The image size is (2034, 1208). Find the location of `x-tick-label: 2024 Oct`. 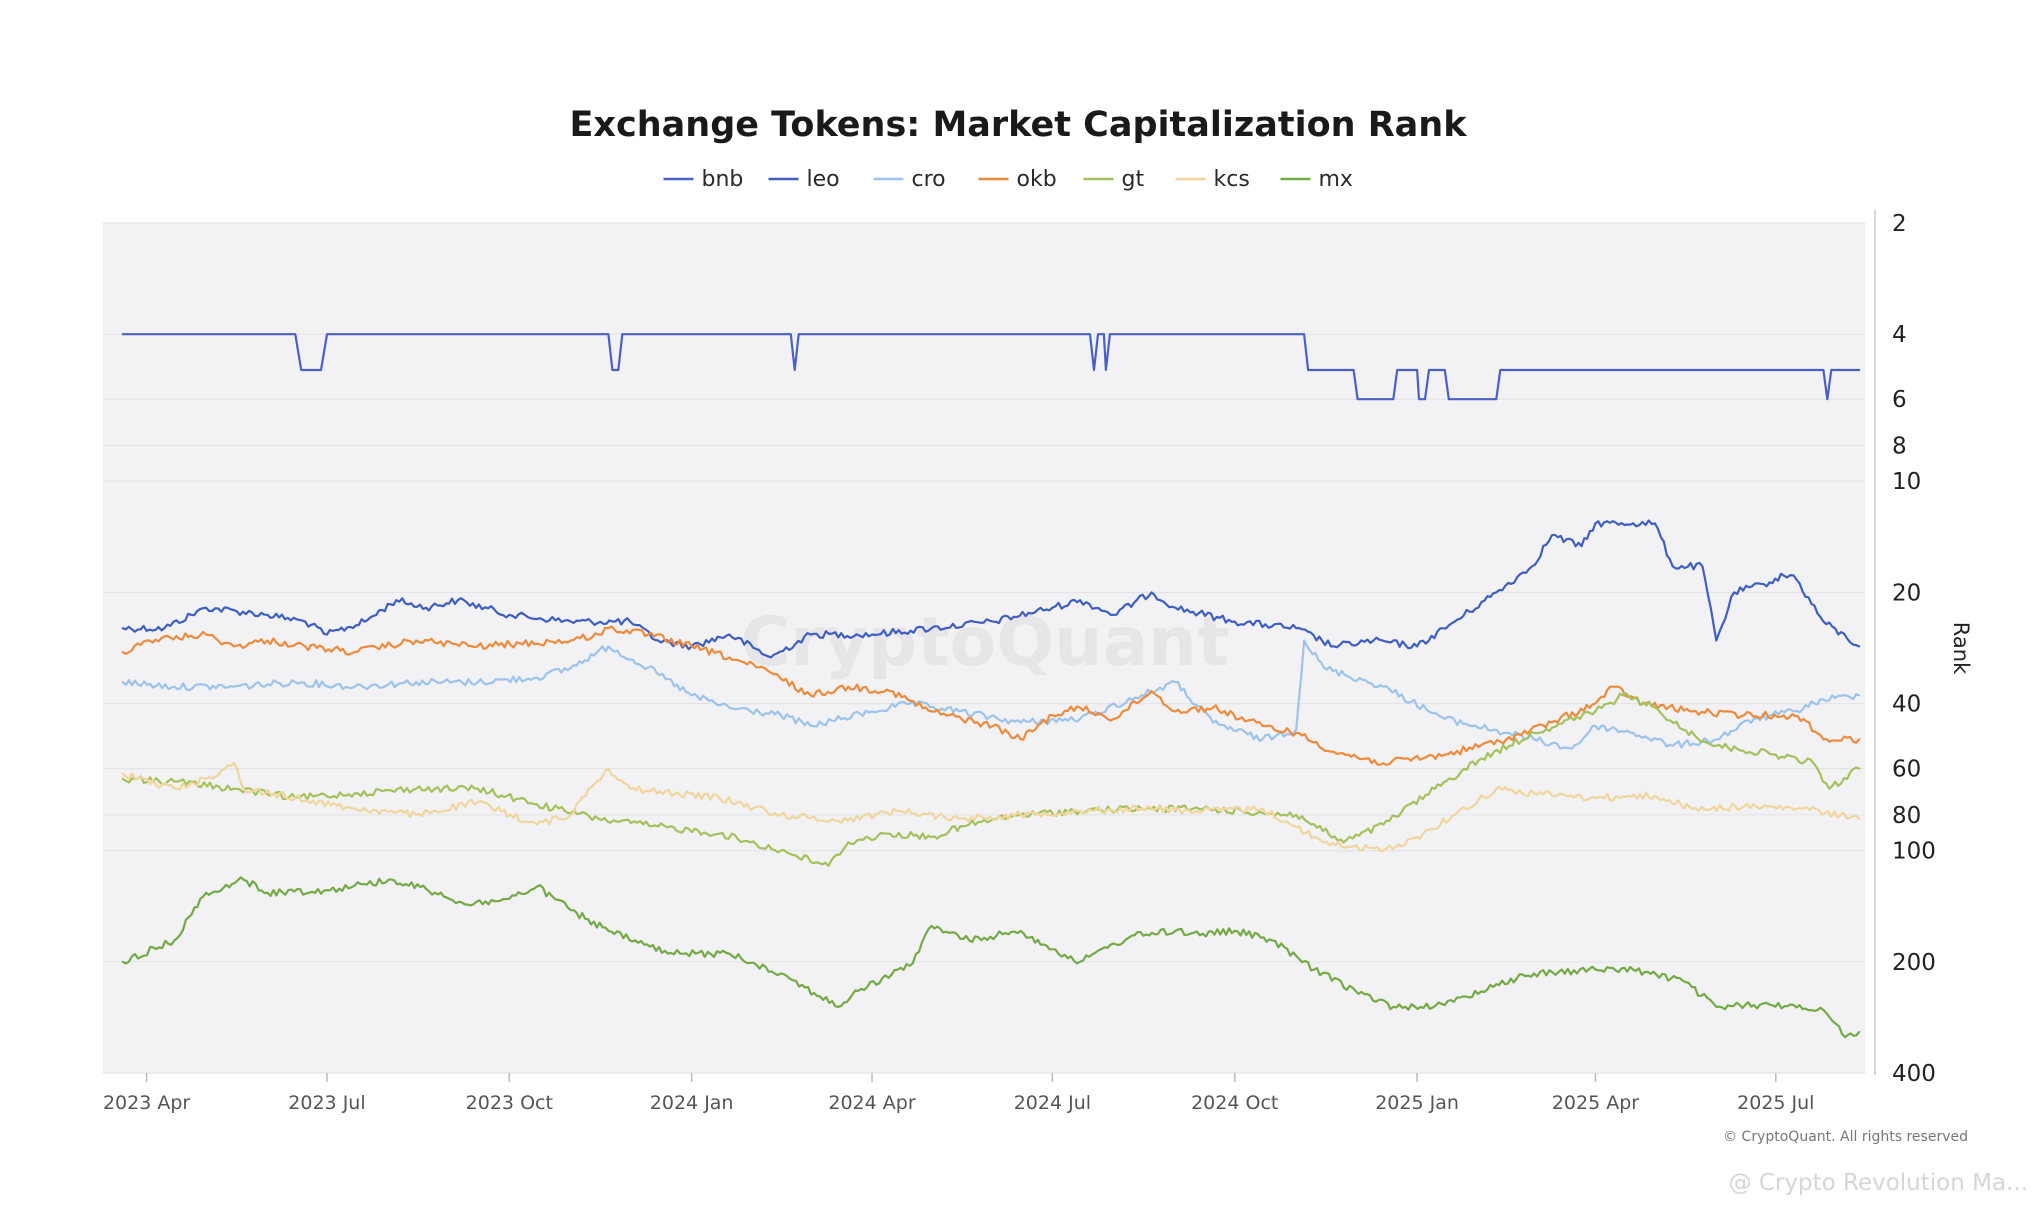

x-tick-label: 2024 Oct is located at coordinates (1234, 1103).